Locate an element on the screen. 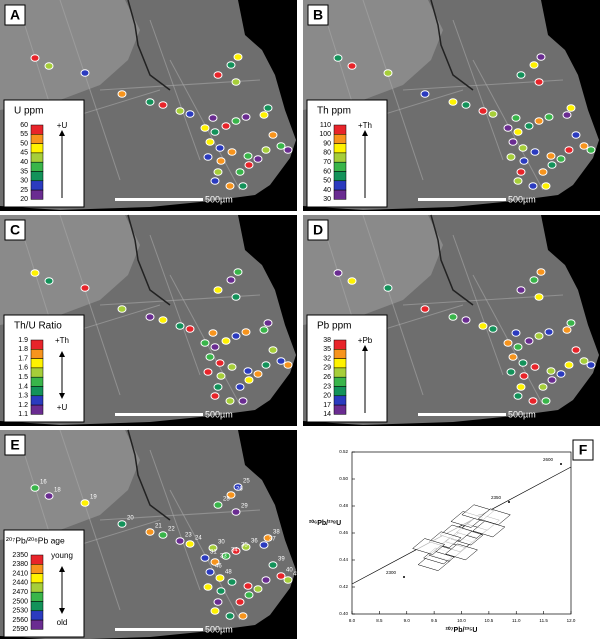 Image resolution: width=600 pixels, height=644 pixels. spot-label: 22 is located at coordinates (171, 530).